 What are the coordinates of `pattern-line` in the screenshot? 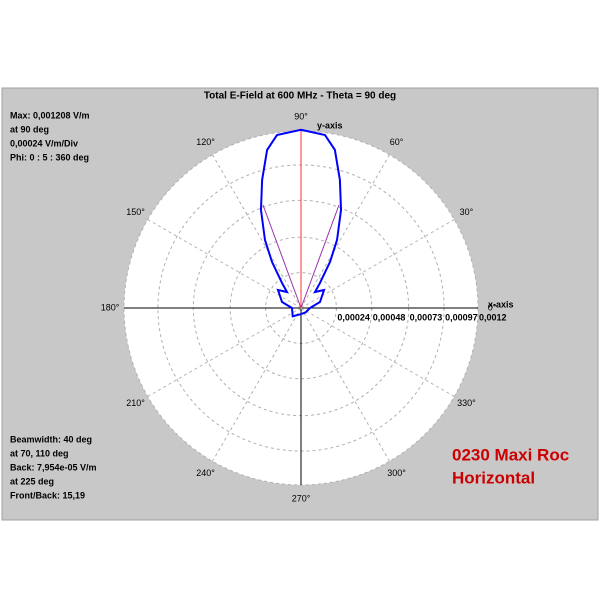 It's located at (301, 223).